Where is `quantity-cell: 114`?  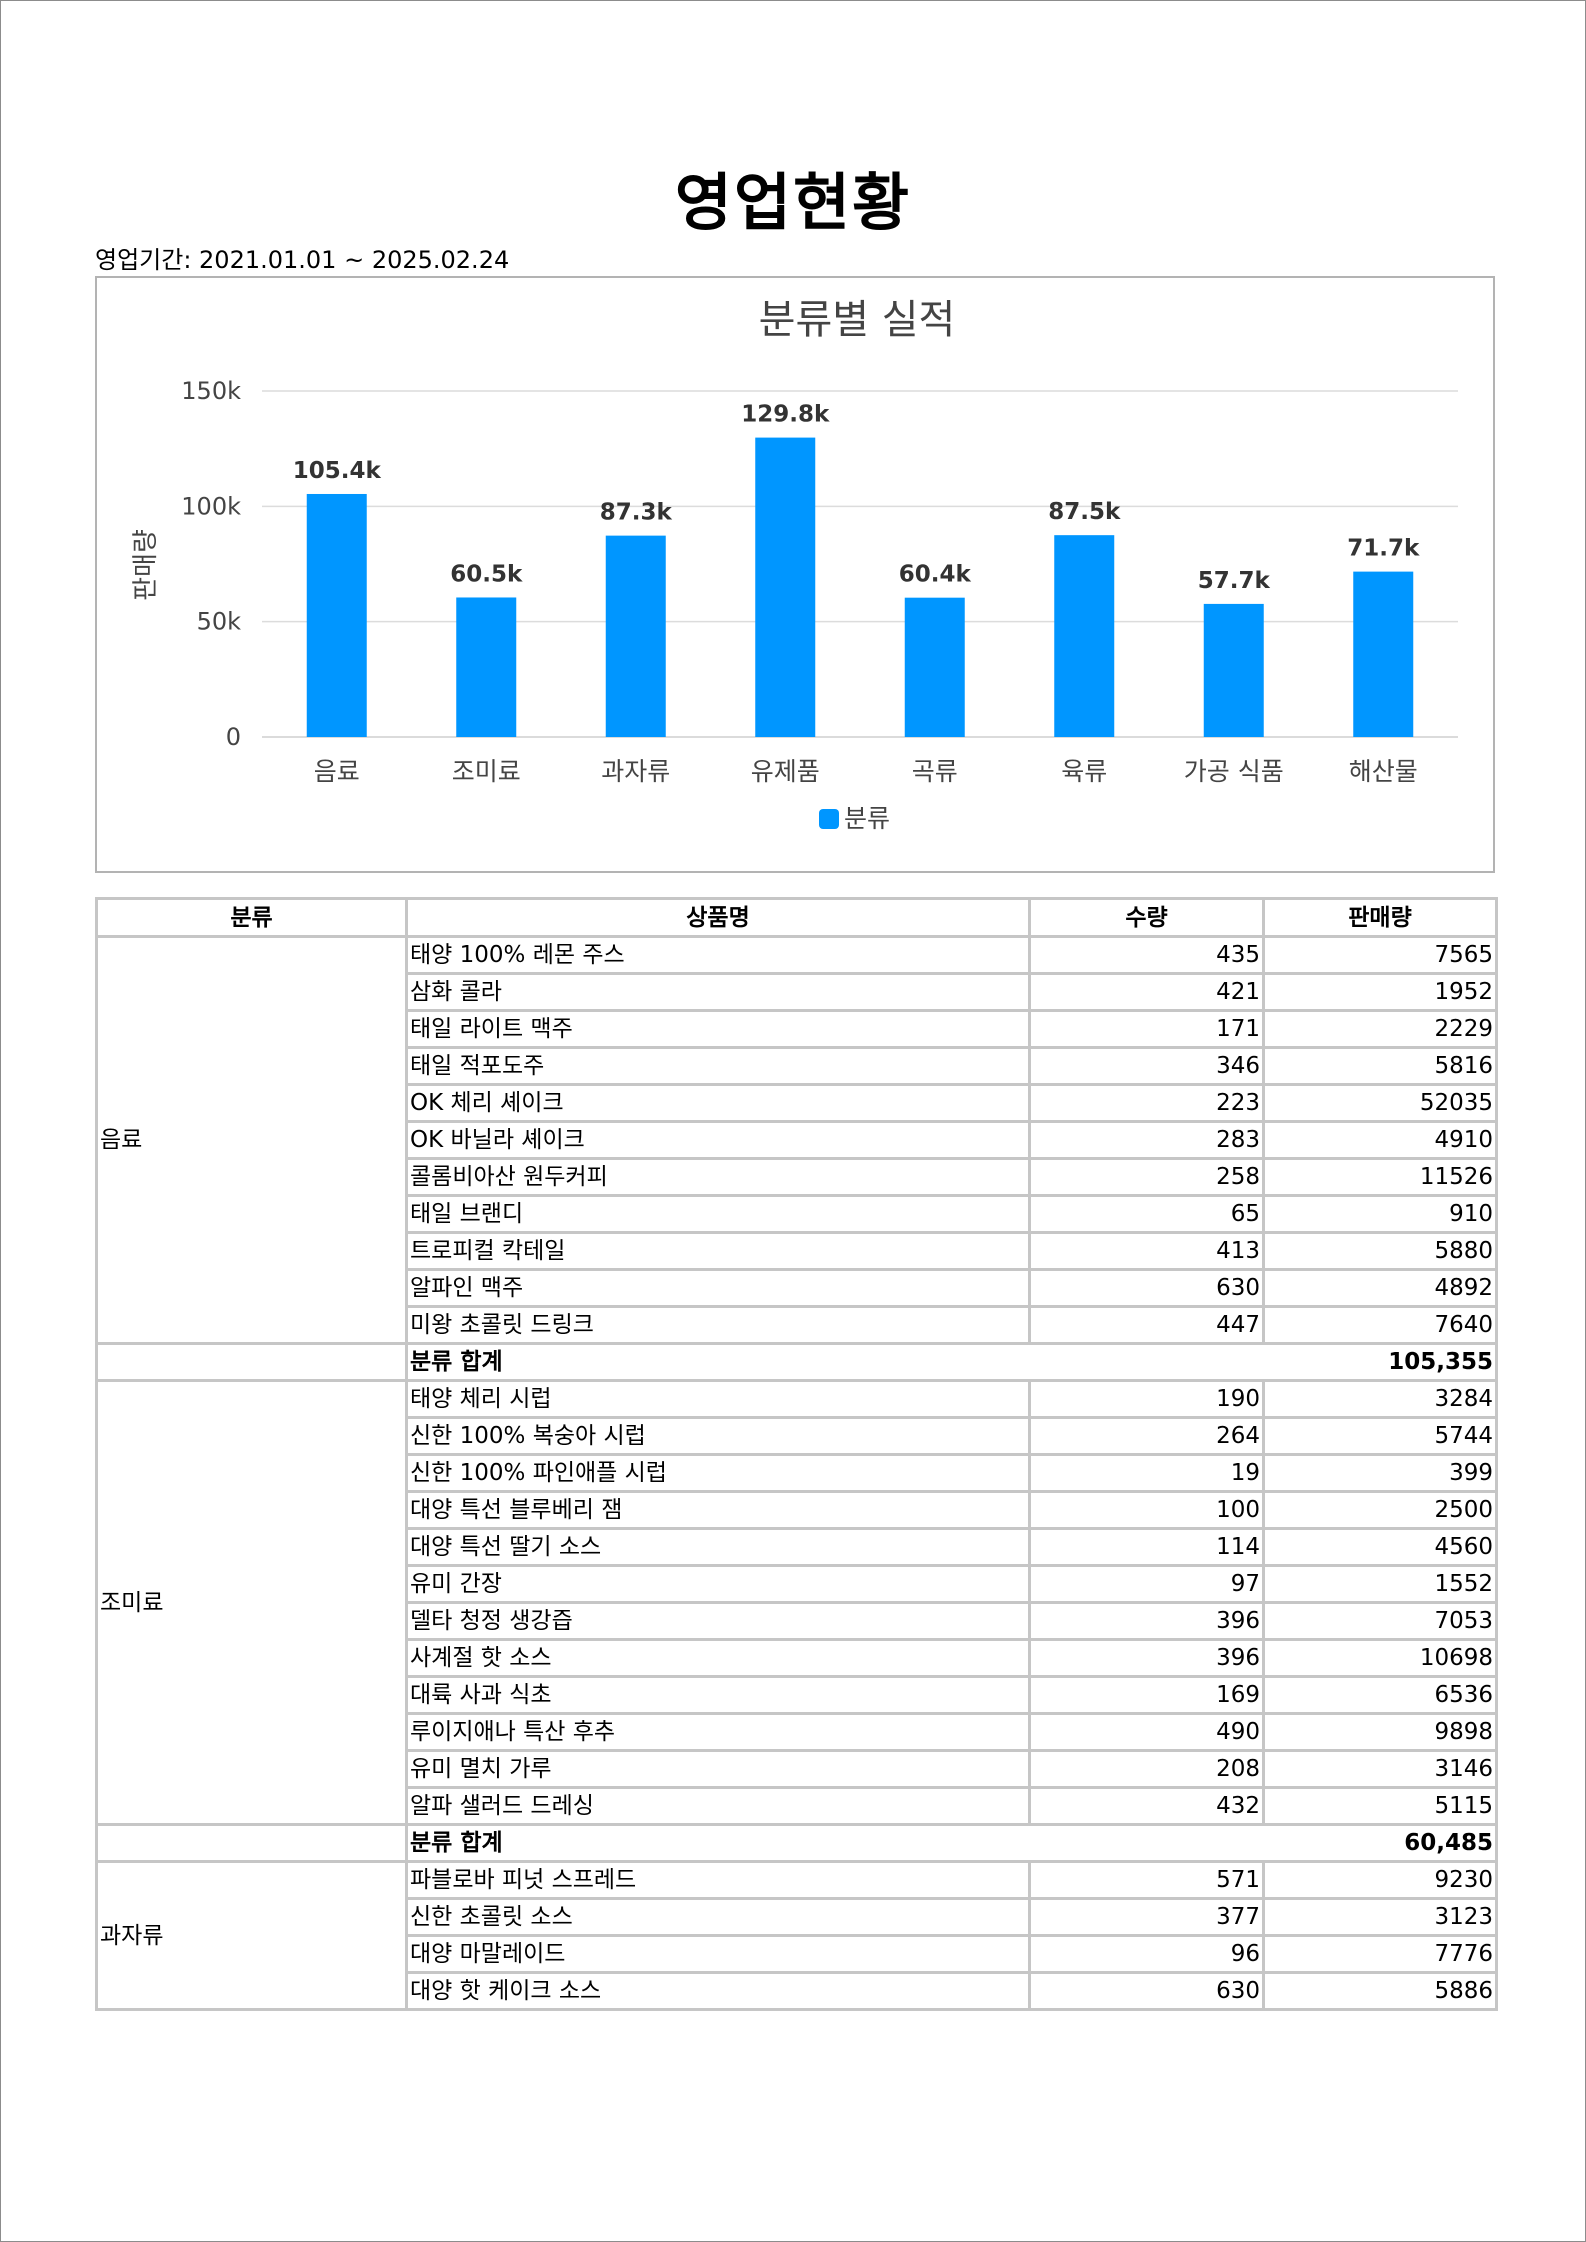 quantity-cell: 114 is located at coordinates (1146, 1547).